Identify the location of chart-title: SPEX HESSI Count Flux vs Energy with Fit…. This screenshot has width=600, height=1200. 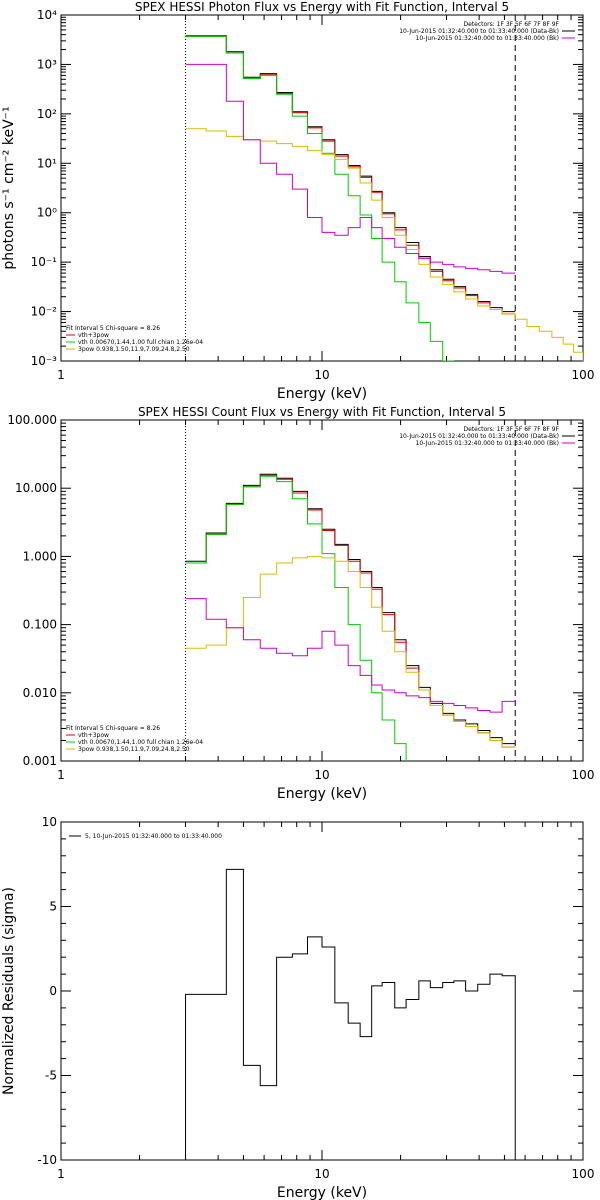
(322, 412).